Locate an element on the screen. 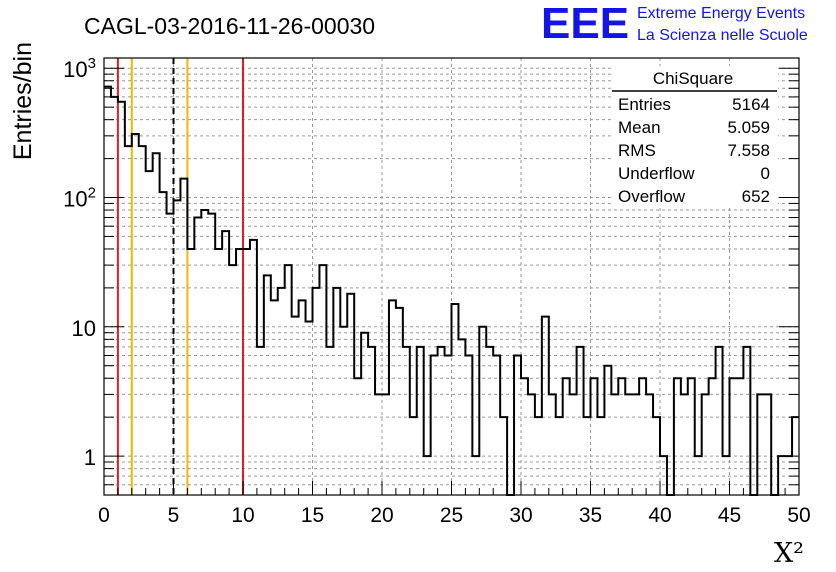  y-tick-label: 1 is located at coordinates (90, 457).